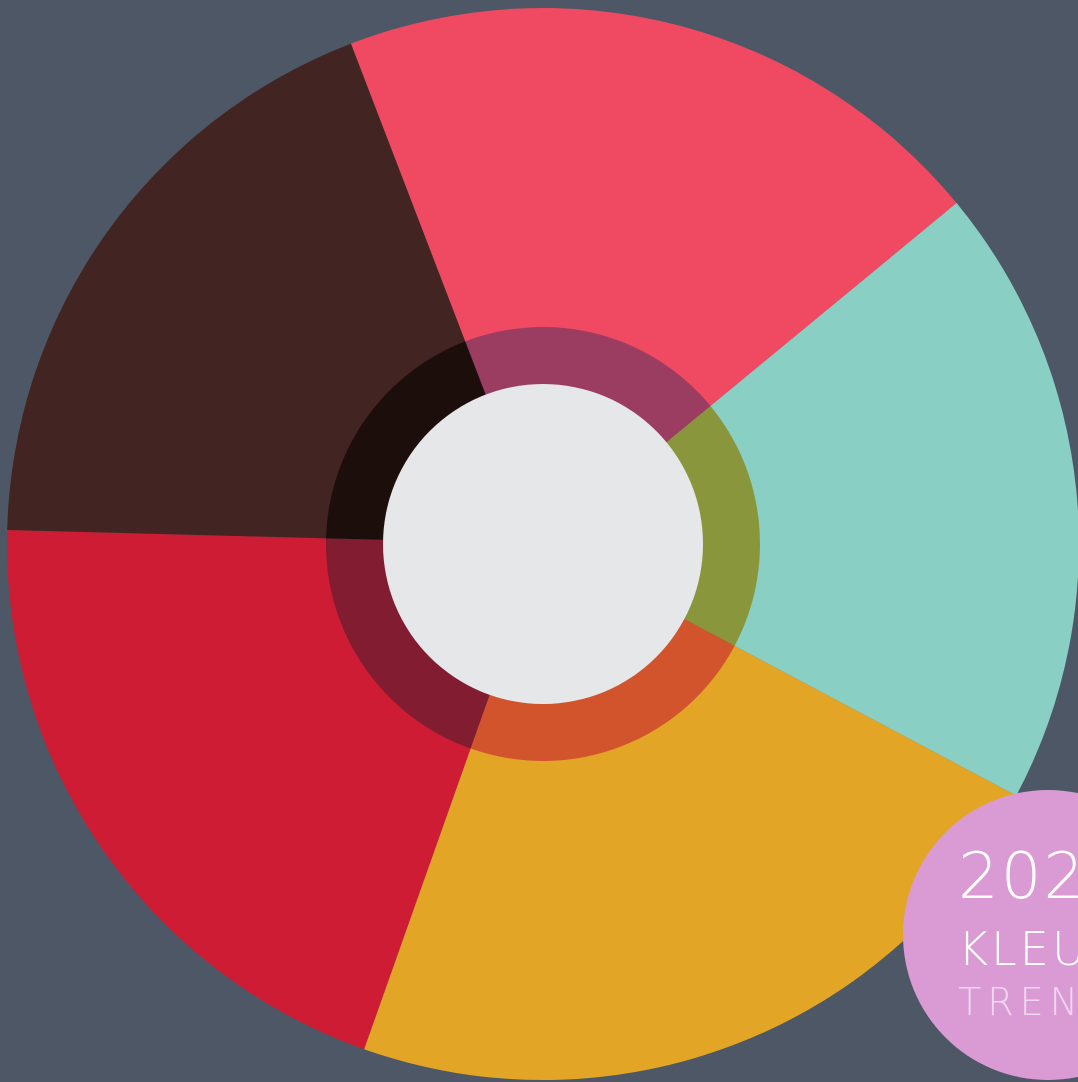 Image resolution: width=1078 pixels, height=1082 pixels. What do you see at coordinates (1018, 1002) in the screenshot?
I see `badge-subtitle: TRENDS` at bounding box center [1018, 1002].